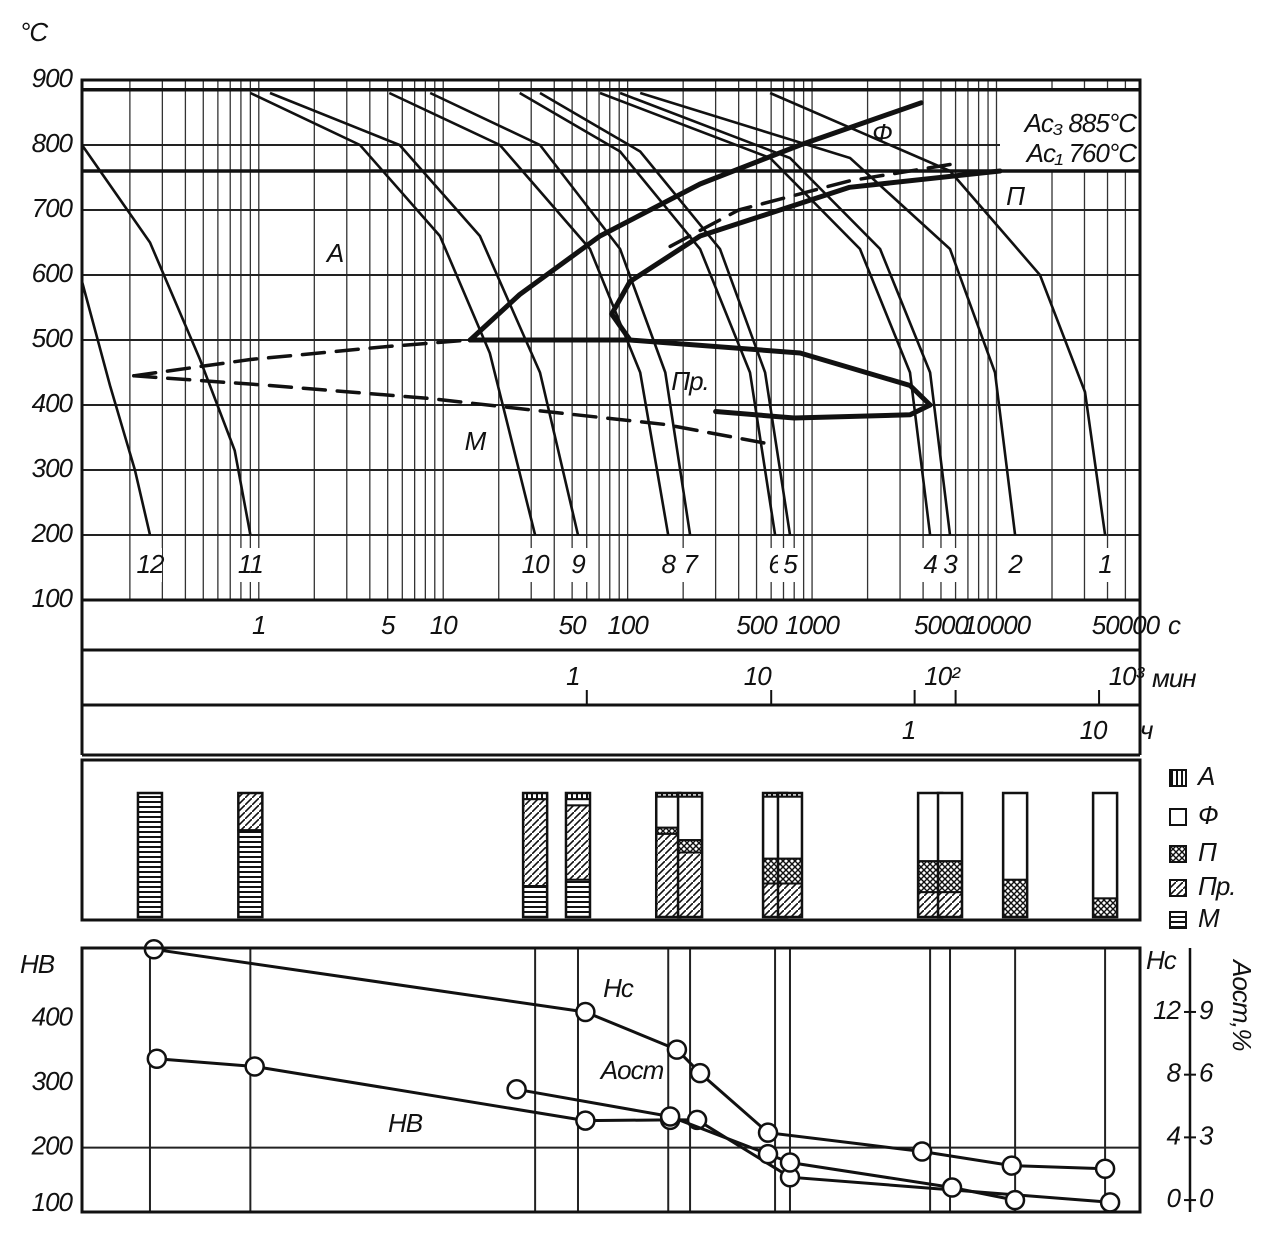 This screenshot has width=1281, height=1236. Describe the element at coordinates (1174, 678) in the screenshot. I see `minute-axis-label: мин` at that location.